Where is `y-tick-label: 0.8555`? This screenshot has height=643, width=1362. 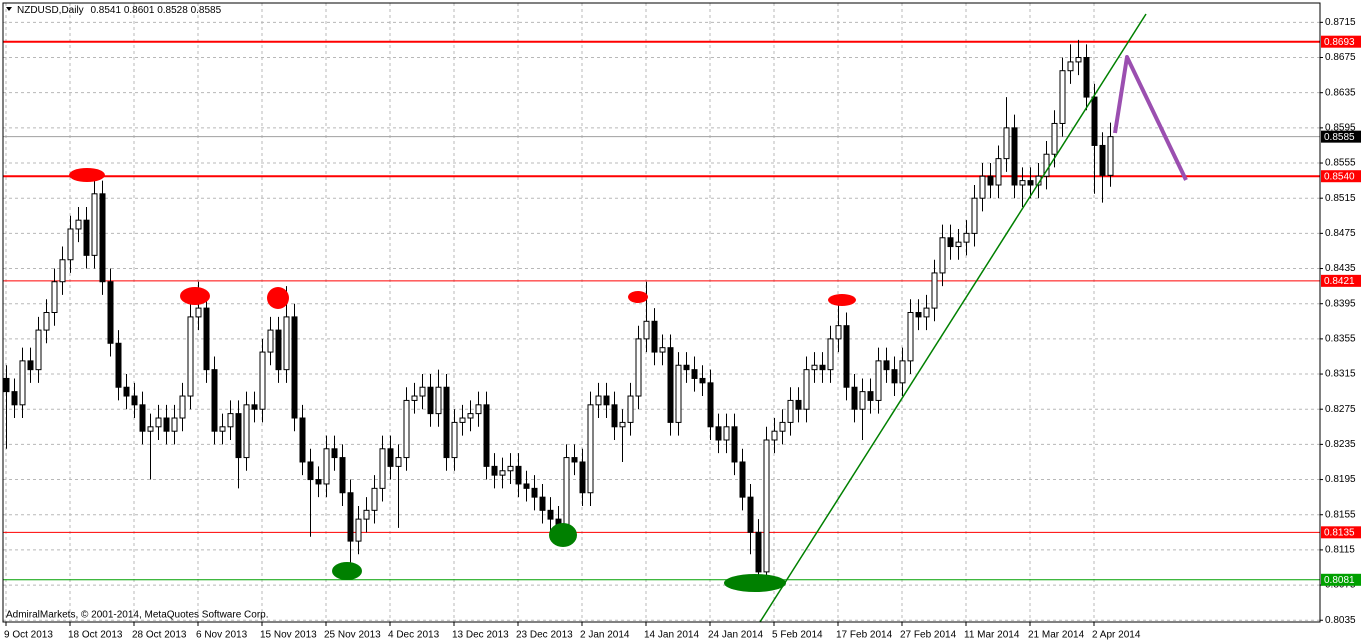
y-tick-label: 0.8555 is located at coordinates (1340, 163).